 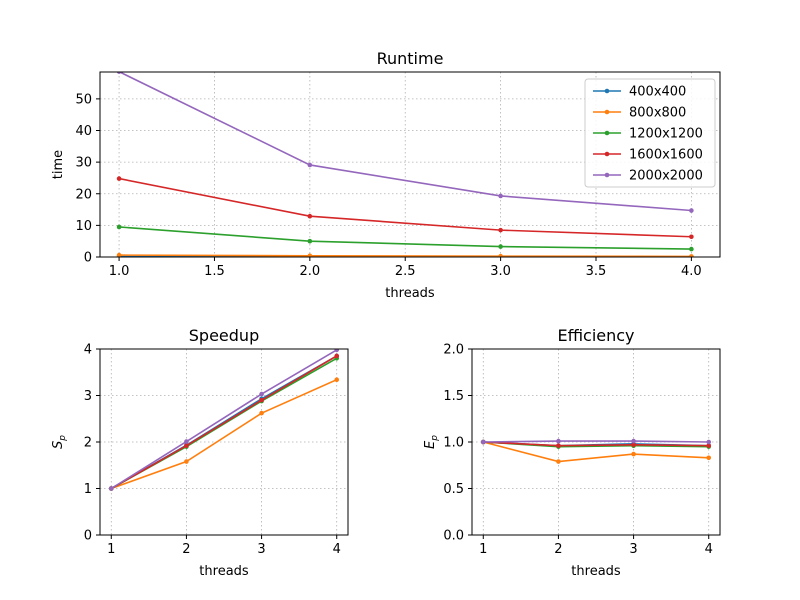 What do you see at coordinates (83, 226) in the screenshot?
I see `y-tick-label: 10` at bounding box center [83, 226].